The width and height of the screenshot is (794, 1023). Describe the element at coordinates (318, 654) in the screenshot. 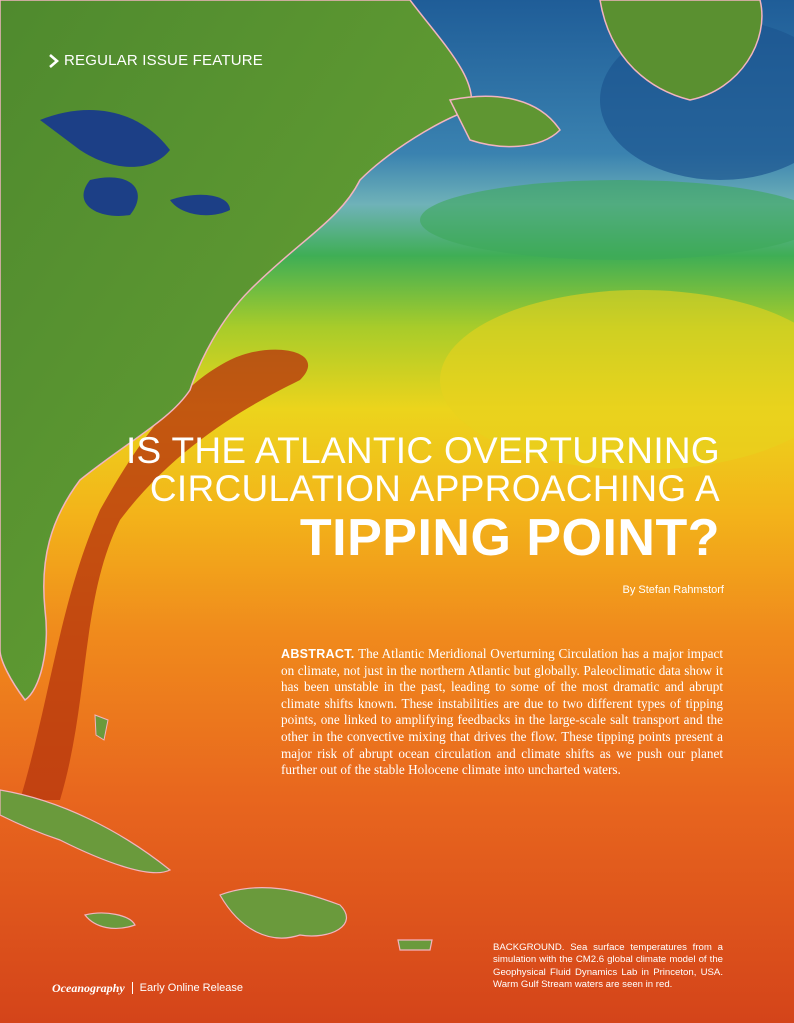

I see `abstract-label: ABSTRACT.` at that location.